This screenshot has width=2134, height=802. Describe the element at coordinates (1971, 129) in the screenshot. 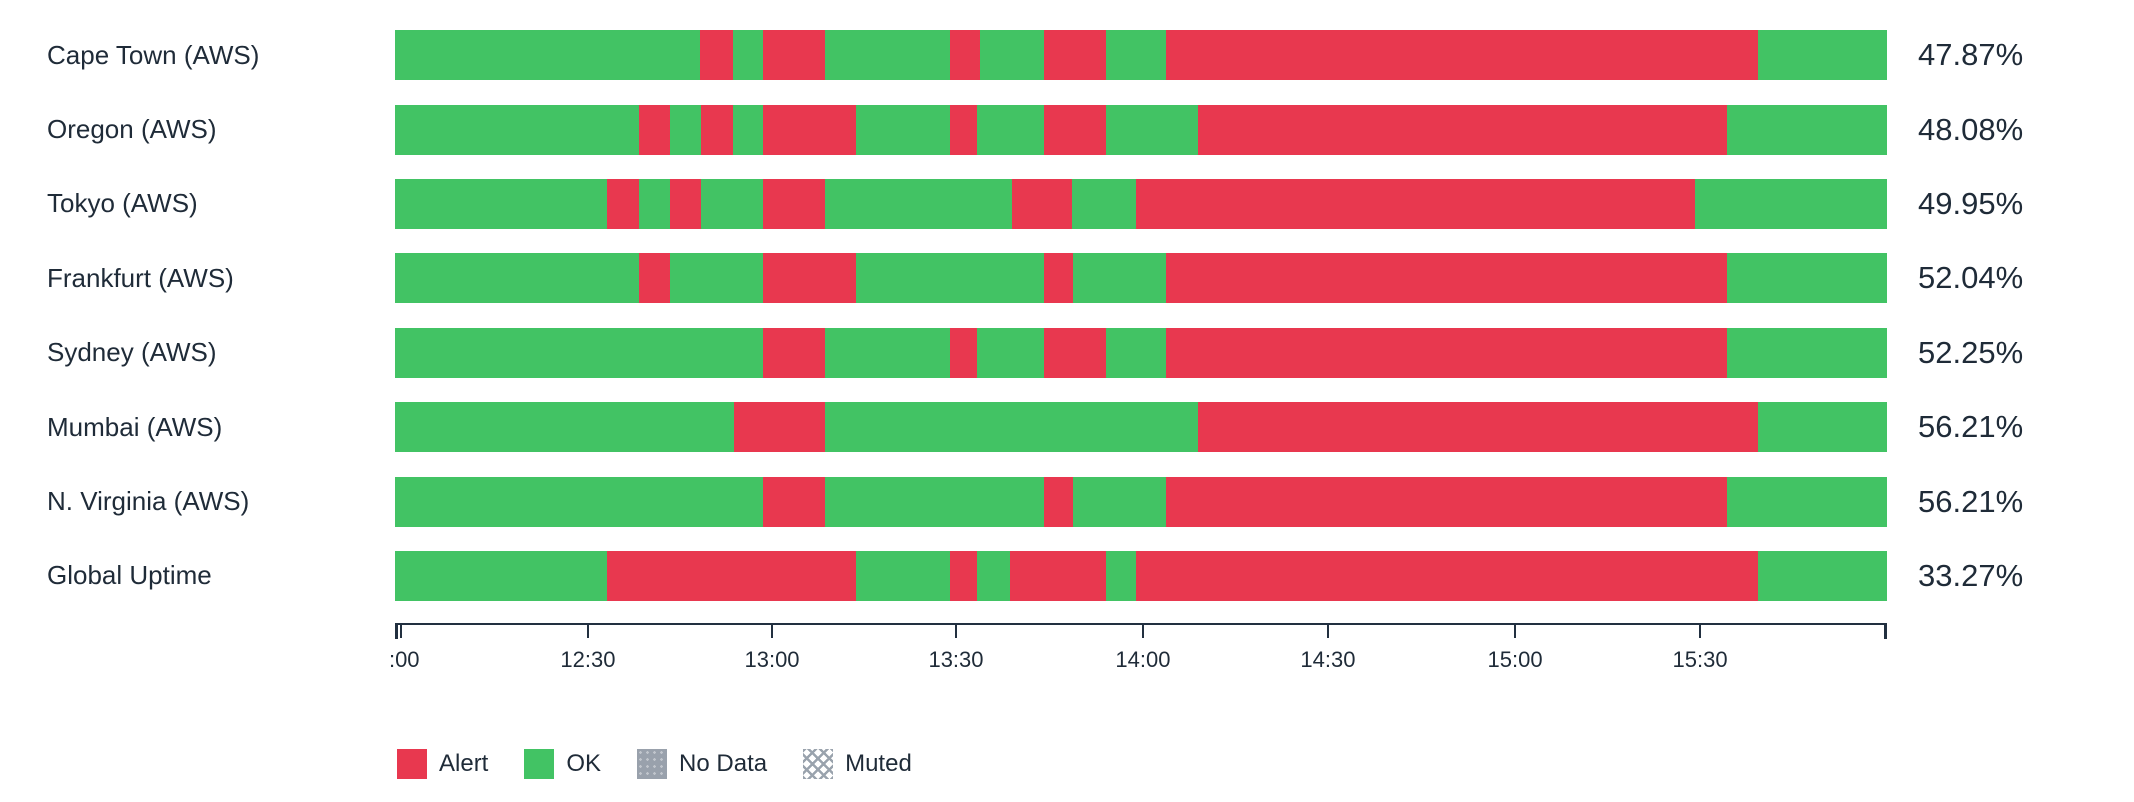

I see `uptime-value: 48.08%` at that location.